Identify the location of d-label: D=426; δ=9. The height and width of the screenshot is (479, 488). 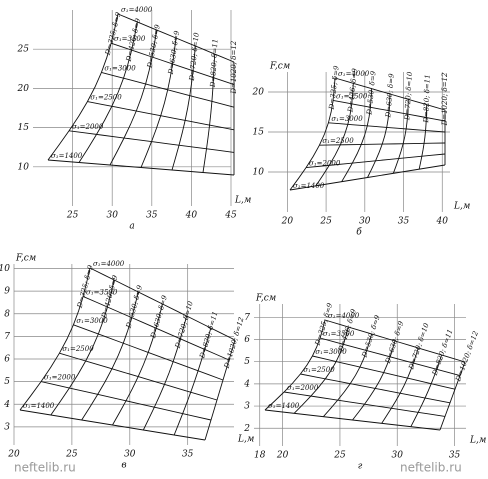
(110, 297).